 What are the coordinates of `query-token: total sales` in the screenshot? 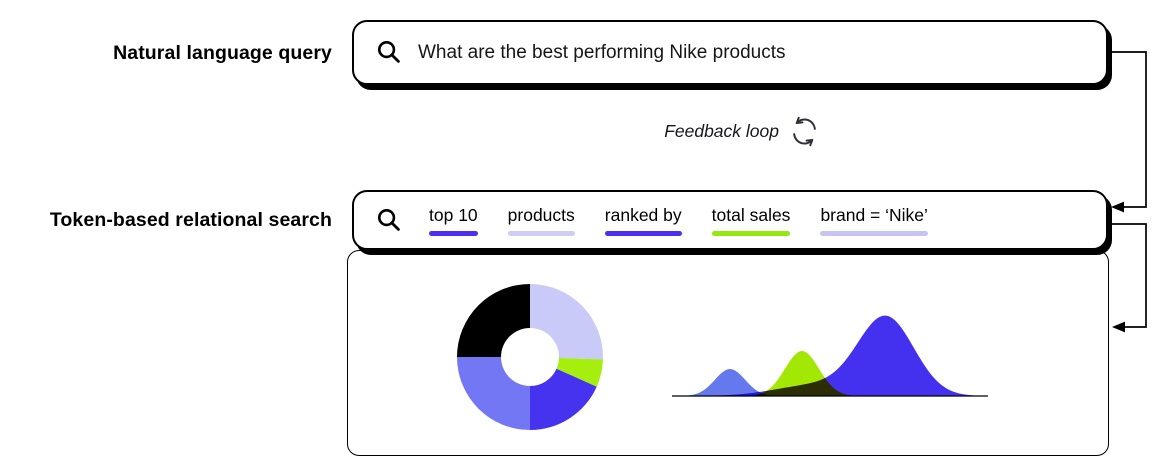 It's located at (751, 220).